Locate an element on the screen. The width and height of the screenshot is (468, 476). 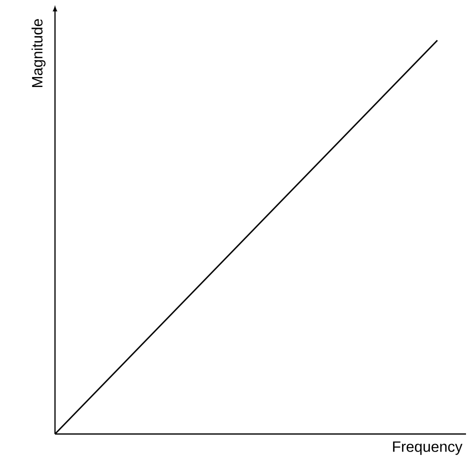
y-axis-title: Magnitude is located at coordinates (39, 53).